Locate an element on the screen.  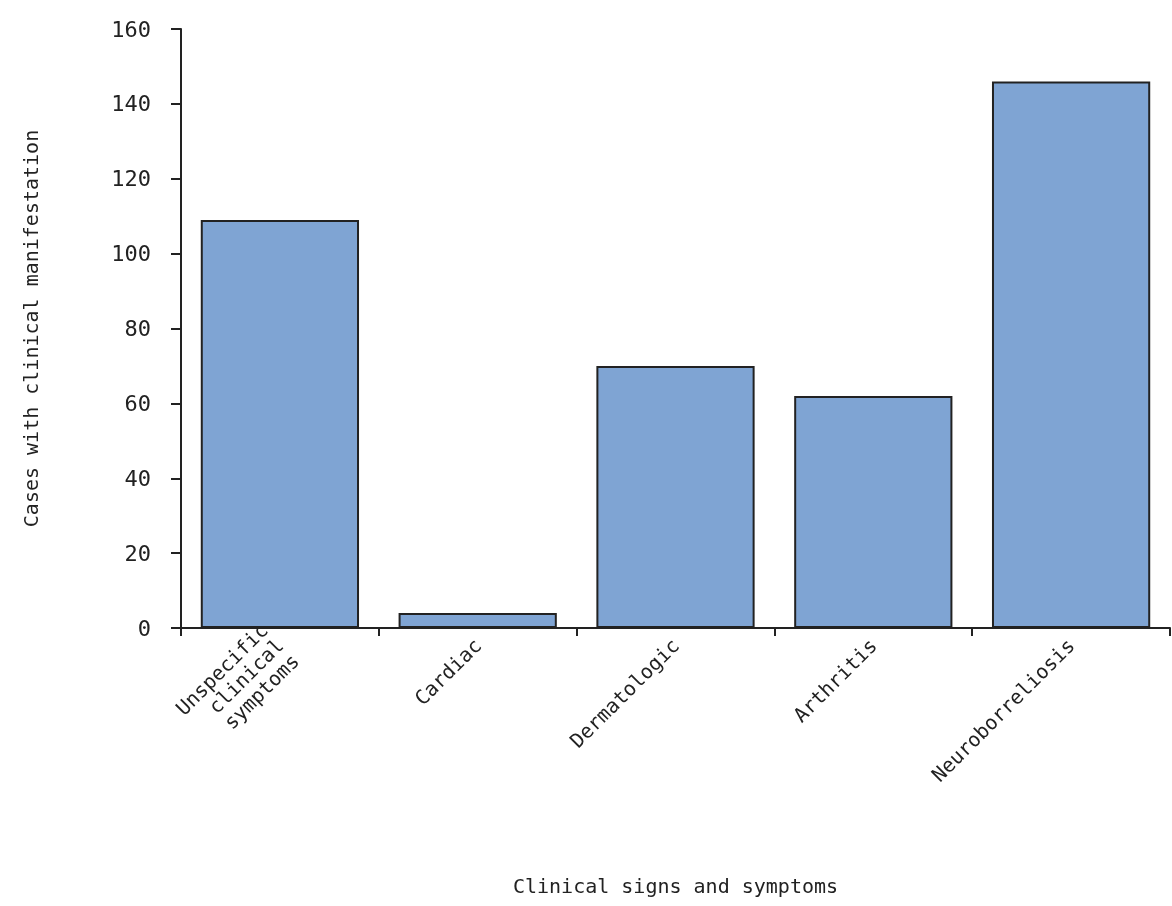
y-tick-label: 100 is located at coordinates (131, 254).